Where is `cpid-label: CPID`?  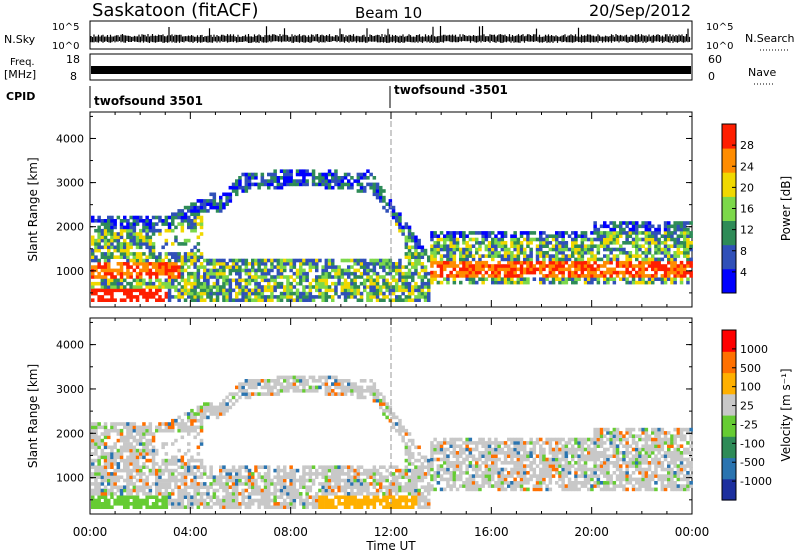
cpid-label: CPID is located at coordinates (20, 96).